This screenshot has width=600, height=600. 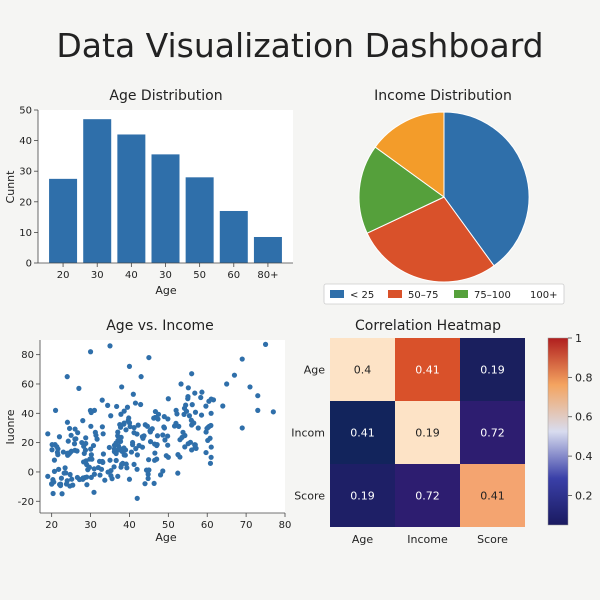 What do you see at coordinates (129, 525) in the screenshot?
I see `scatter-xtick-label: 40` at bounding box center [129, 525].